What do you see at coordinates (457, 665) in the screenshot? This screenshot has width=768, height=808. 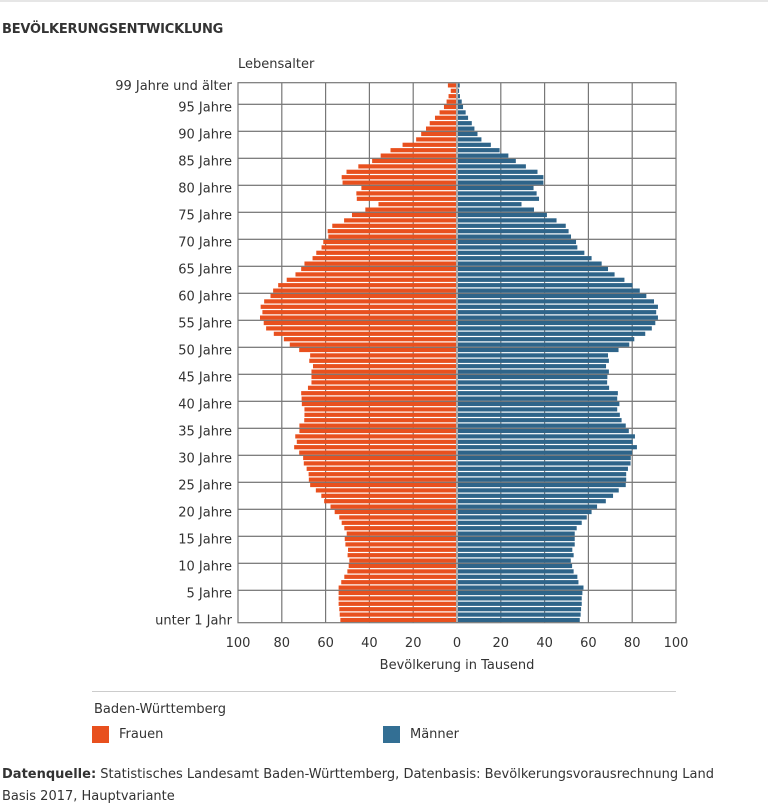 I see `x-axis-title: Bevölkerung in Tausend` at bounding box center [457, 665].